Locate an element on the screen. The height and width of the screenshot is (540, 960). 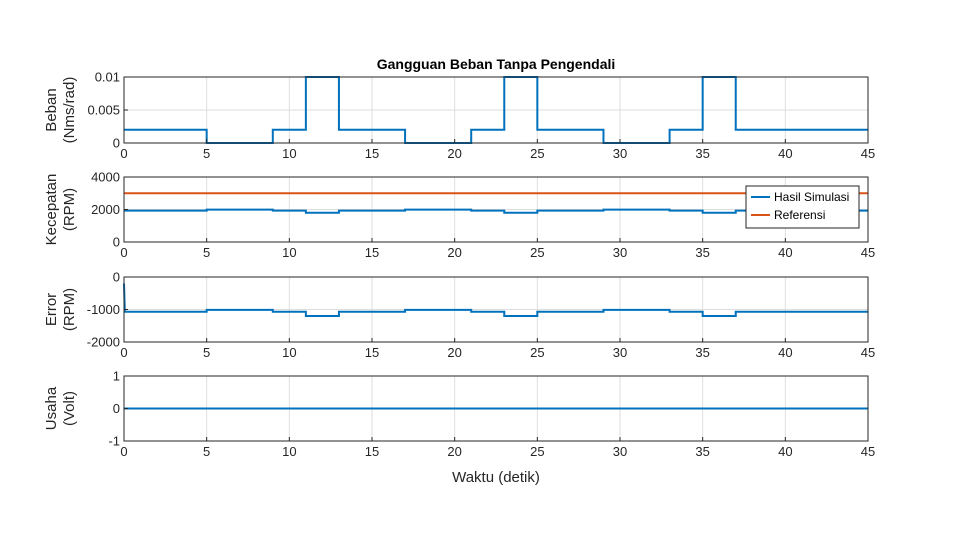
y-tick-label: 1 is located at coordinates (116, 376).